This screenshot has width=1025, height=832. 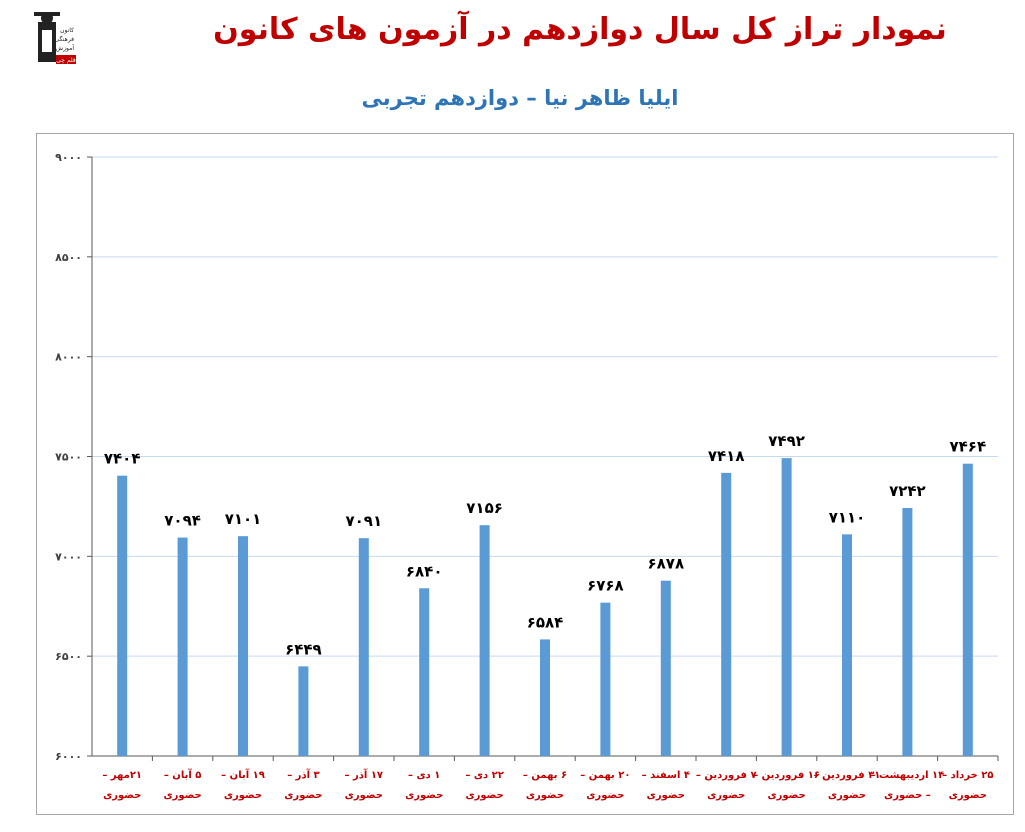 What do you see at coordinates (65, 39) in the screenshot?
I see `svg-text: فرهنگی` at bounding box center [65, 39].